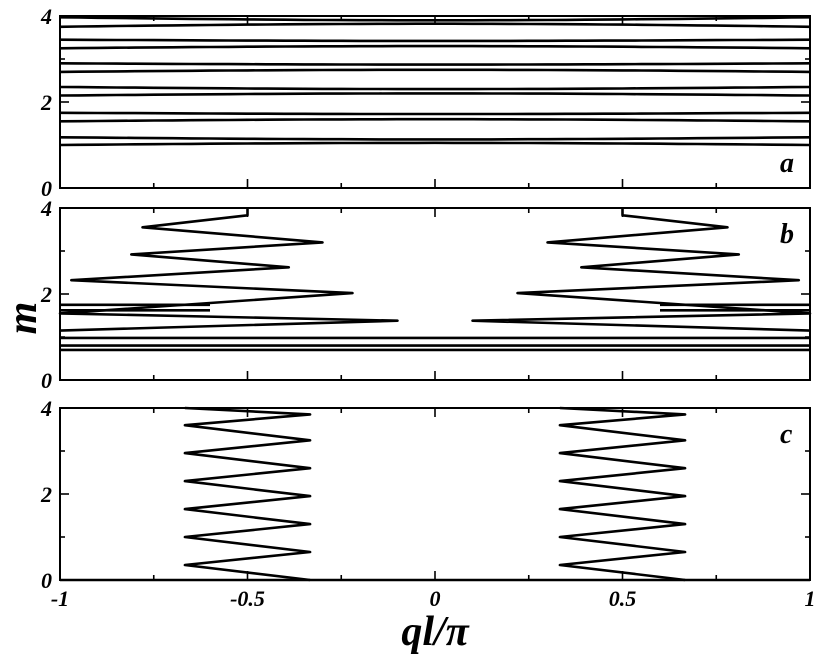  Describe the element at coordinates (787, 163) in the screenshot. I see `panel-a-label: a` at that location.